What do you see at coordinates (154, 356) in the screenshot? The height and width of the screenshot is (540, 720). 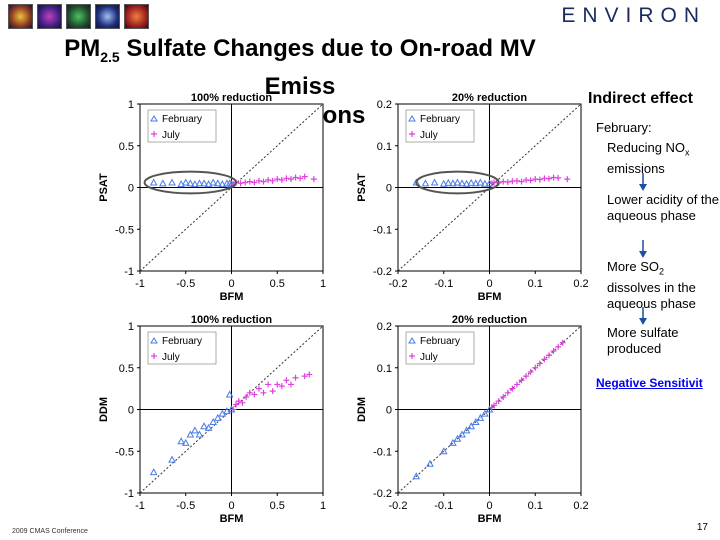 I see `legend-marker-july` at bounding box center [154, 356].